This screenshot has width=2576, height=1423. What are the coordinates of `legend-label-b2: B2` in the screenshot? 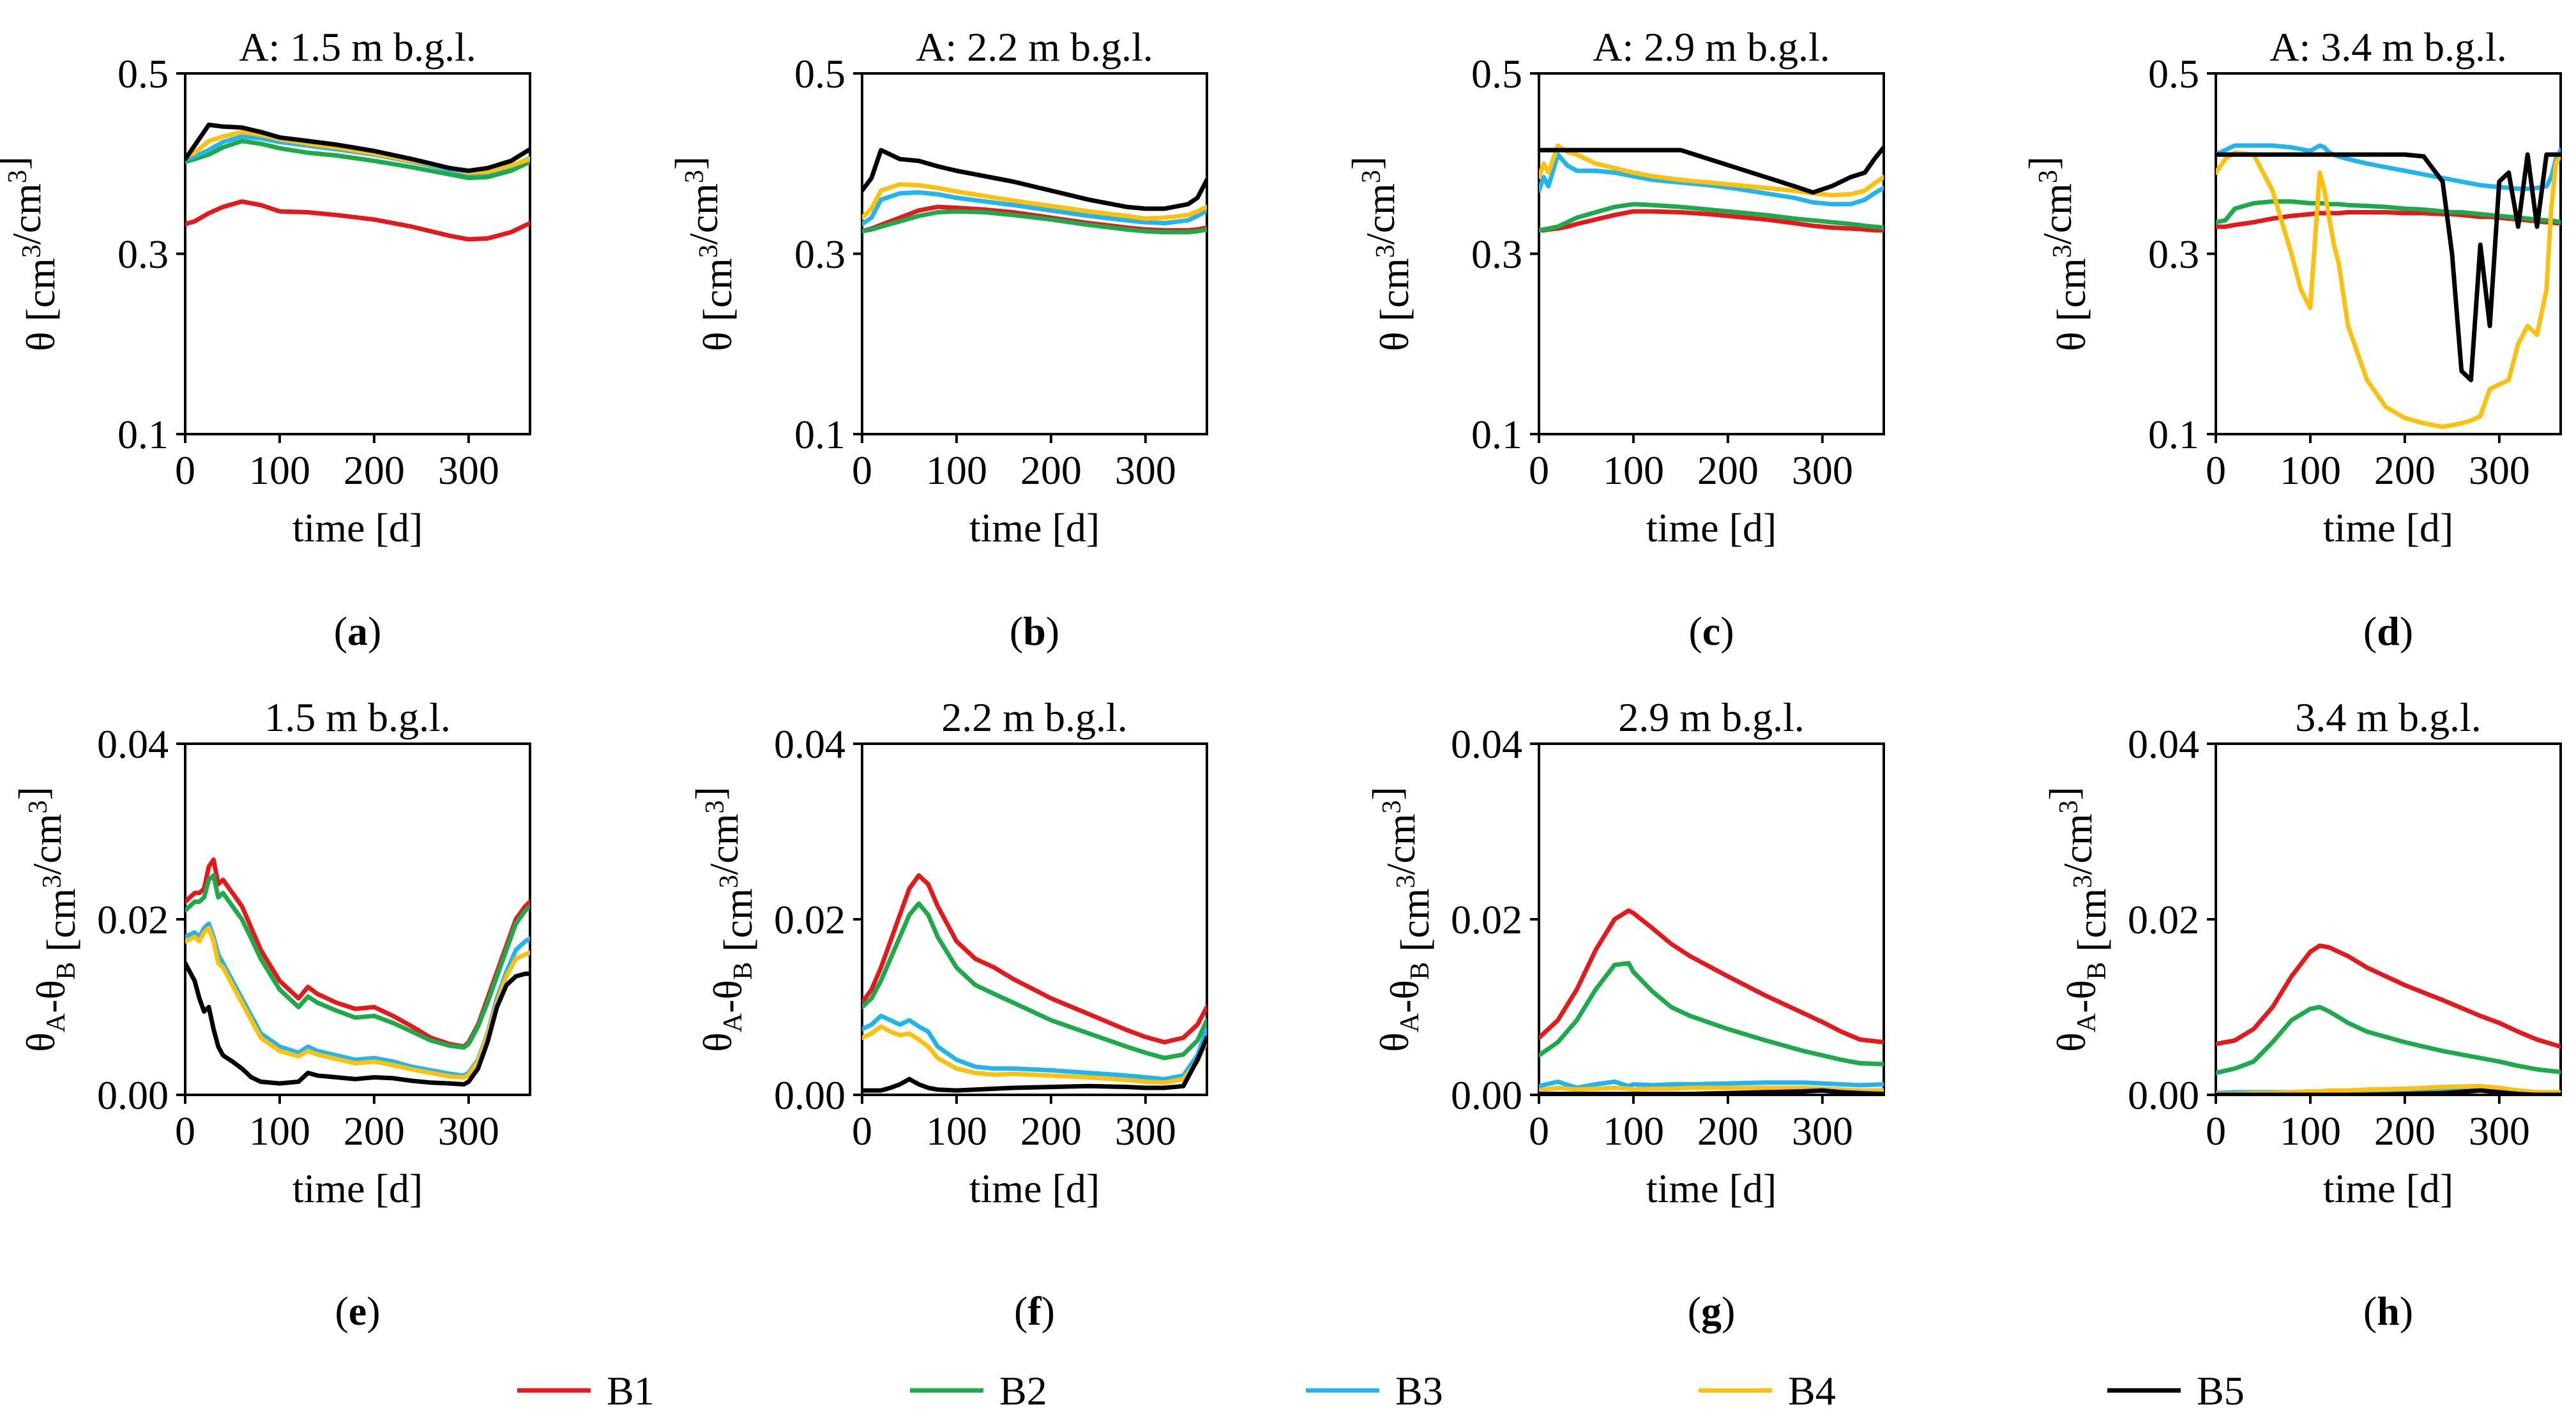 It's located at (1023, 1390).